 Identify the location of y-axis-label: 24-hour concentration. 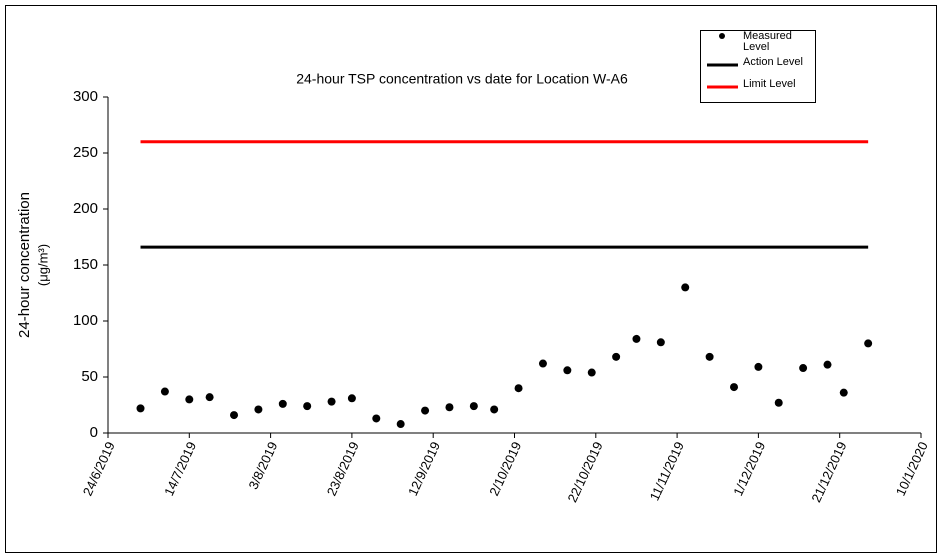
(24, 265).